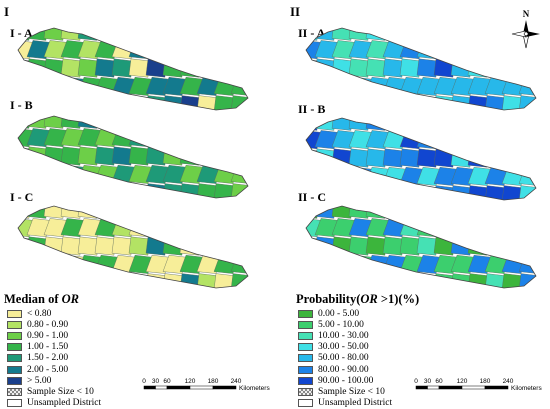  Describe the element at coordinates (254, 388) in the screenshot. I see `scale-unit: Kilometers` at that location.